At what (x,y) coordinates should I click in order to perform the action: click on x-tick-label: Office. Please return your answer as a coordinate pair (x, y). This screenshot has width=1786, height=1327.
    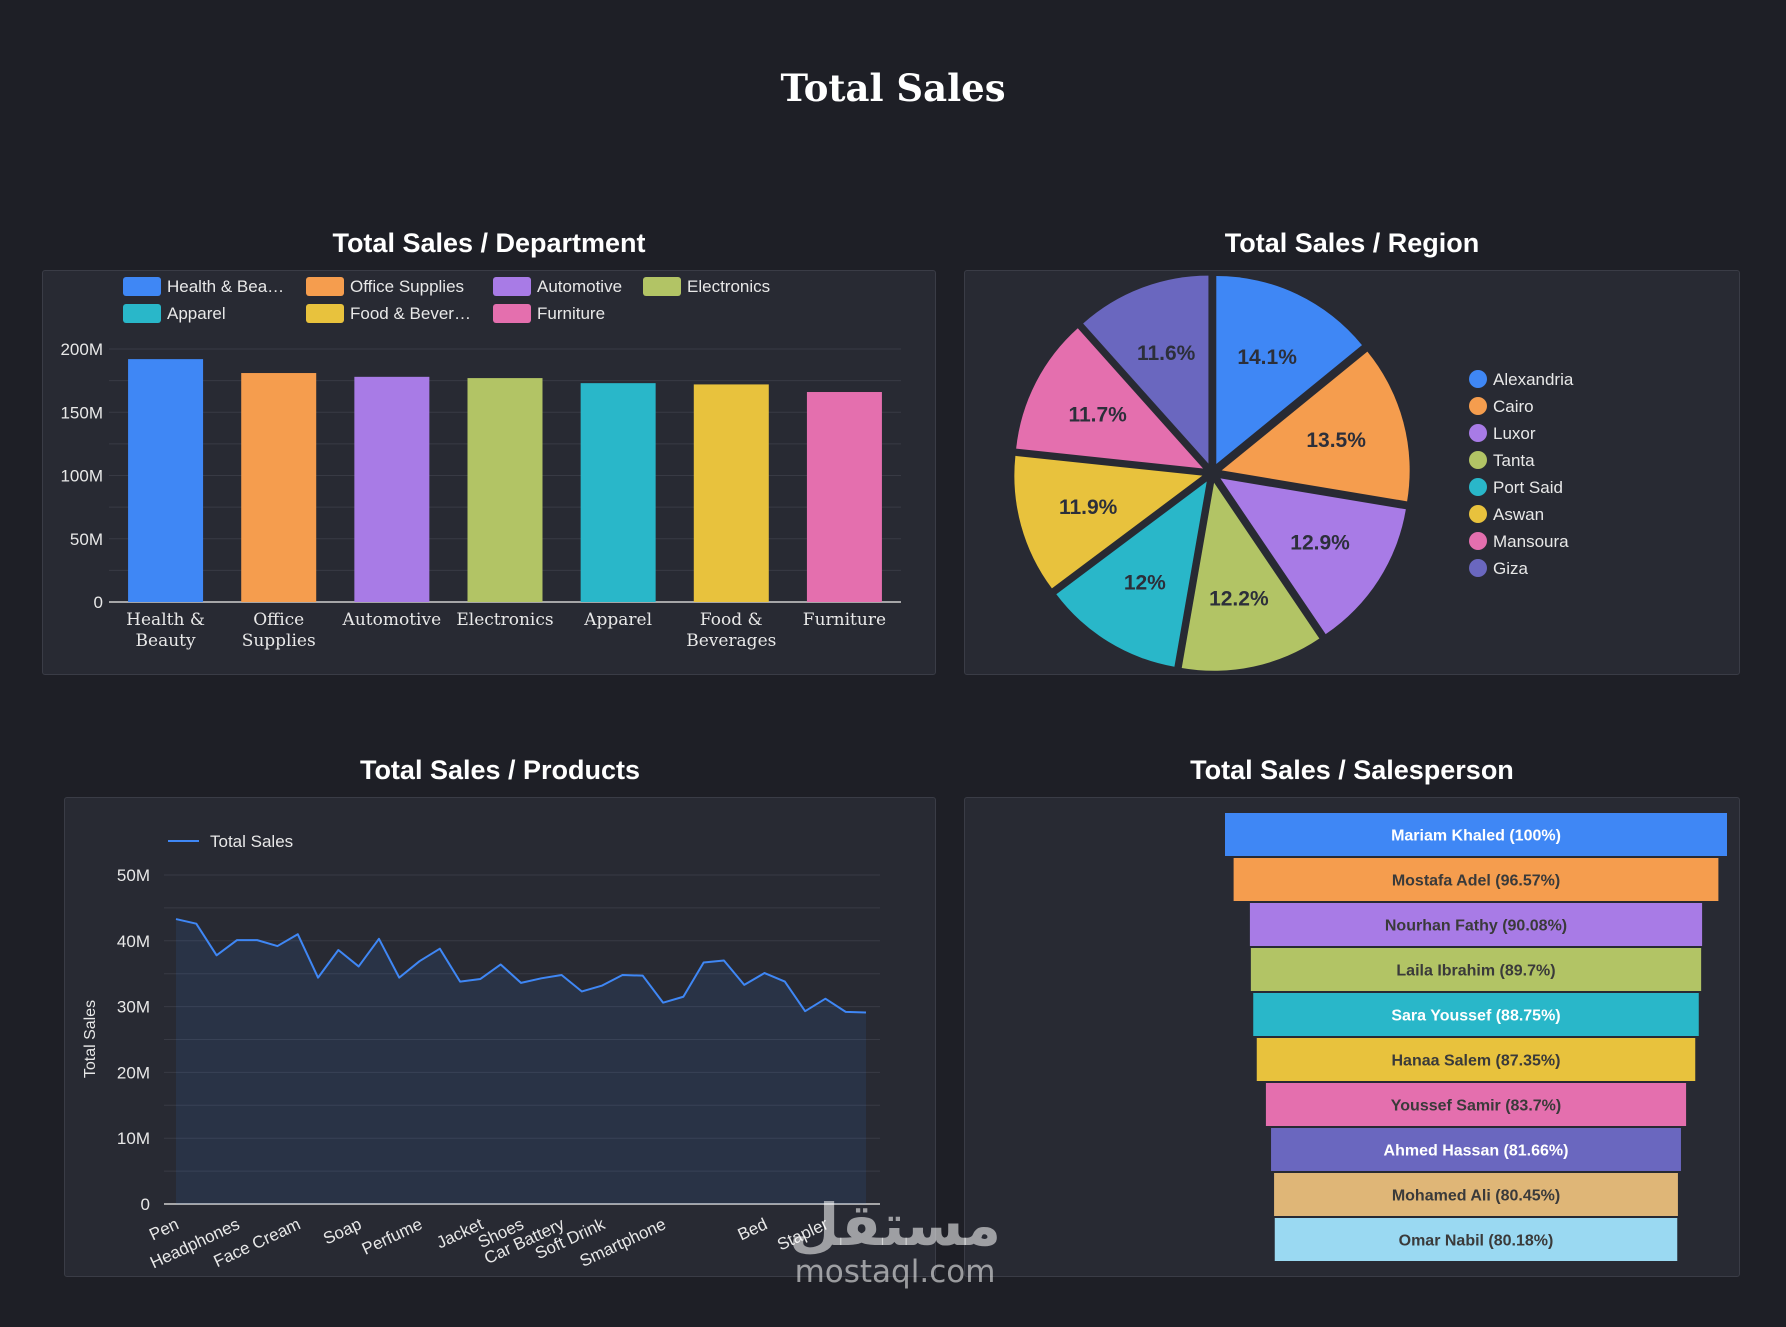
    Looking at the image, I should click on (278, 620).